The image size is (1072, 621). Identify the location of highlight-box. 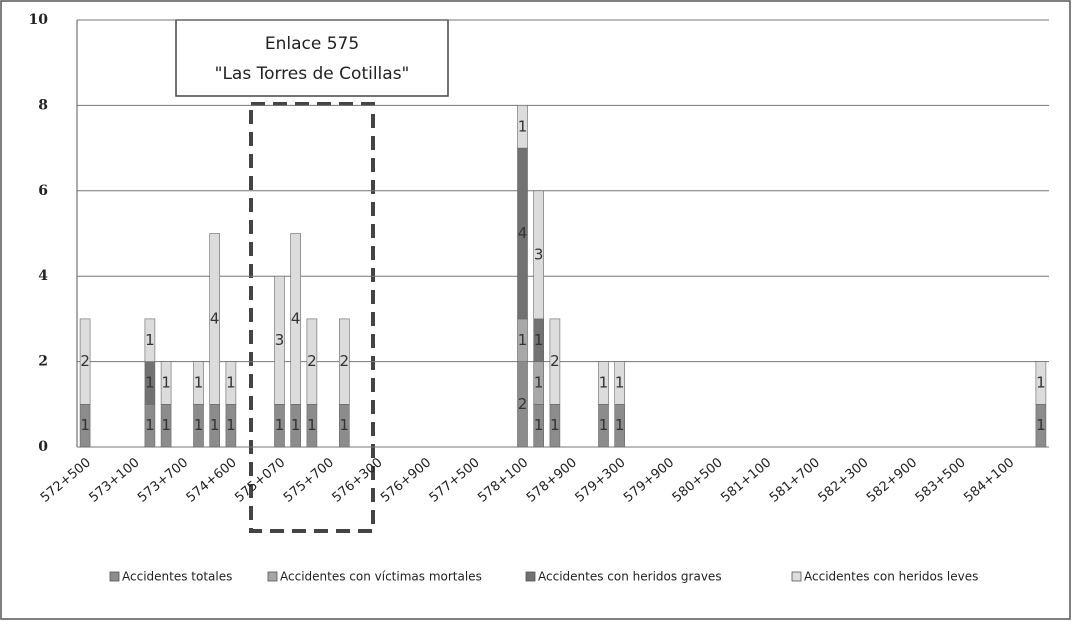
(312, 317).